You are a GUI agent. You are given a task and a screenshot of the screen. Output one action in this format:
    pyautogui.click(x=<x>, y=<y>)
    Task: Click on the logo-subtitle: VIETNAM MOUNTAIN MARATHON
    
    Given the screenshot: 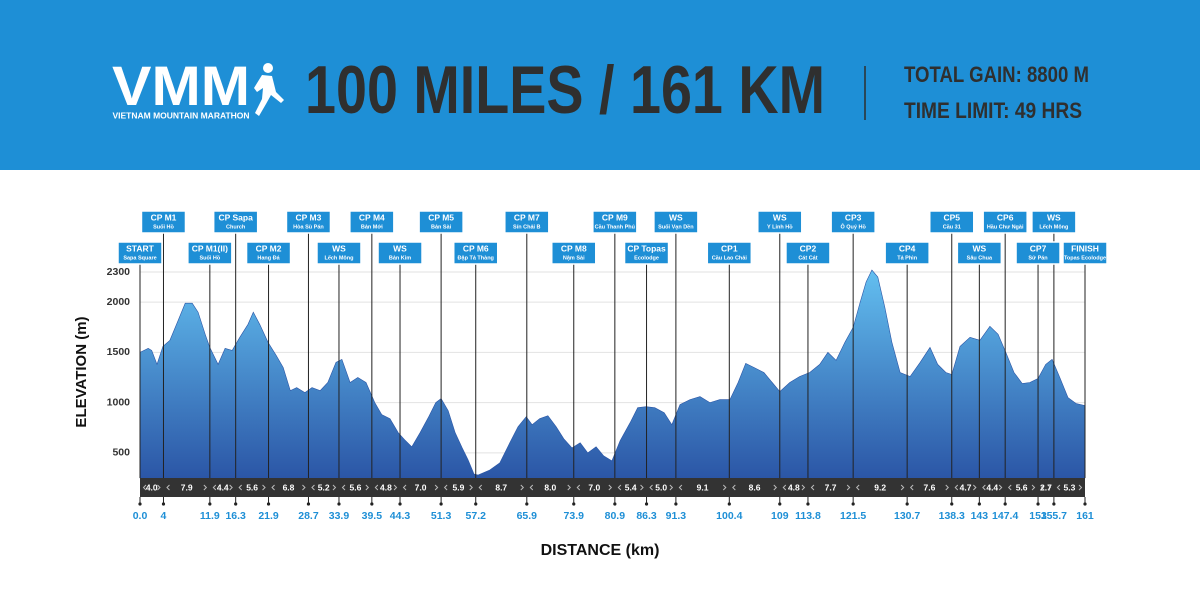 What is the action you would take?
    pyautogui.click(x=180, y=115)
    